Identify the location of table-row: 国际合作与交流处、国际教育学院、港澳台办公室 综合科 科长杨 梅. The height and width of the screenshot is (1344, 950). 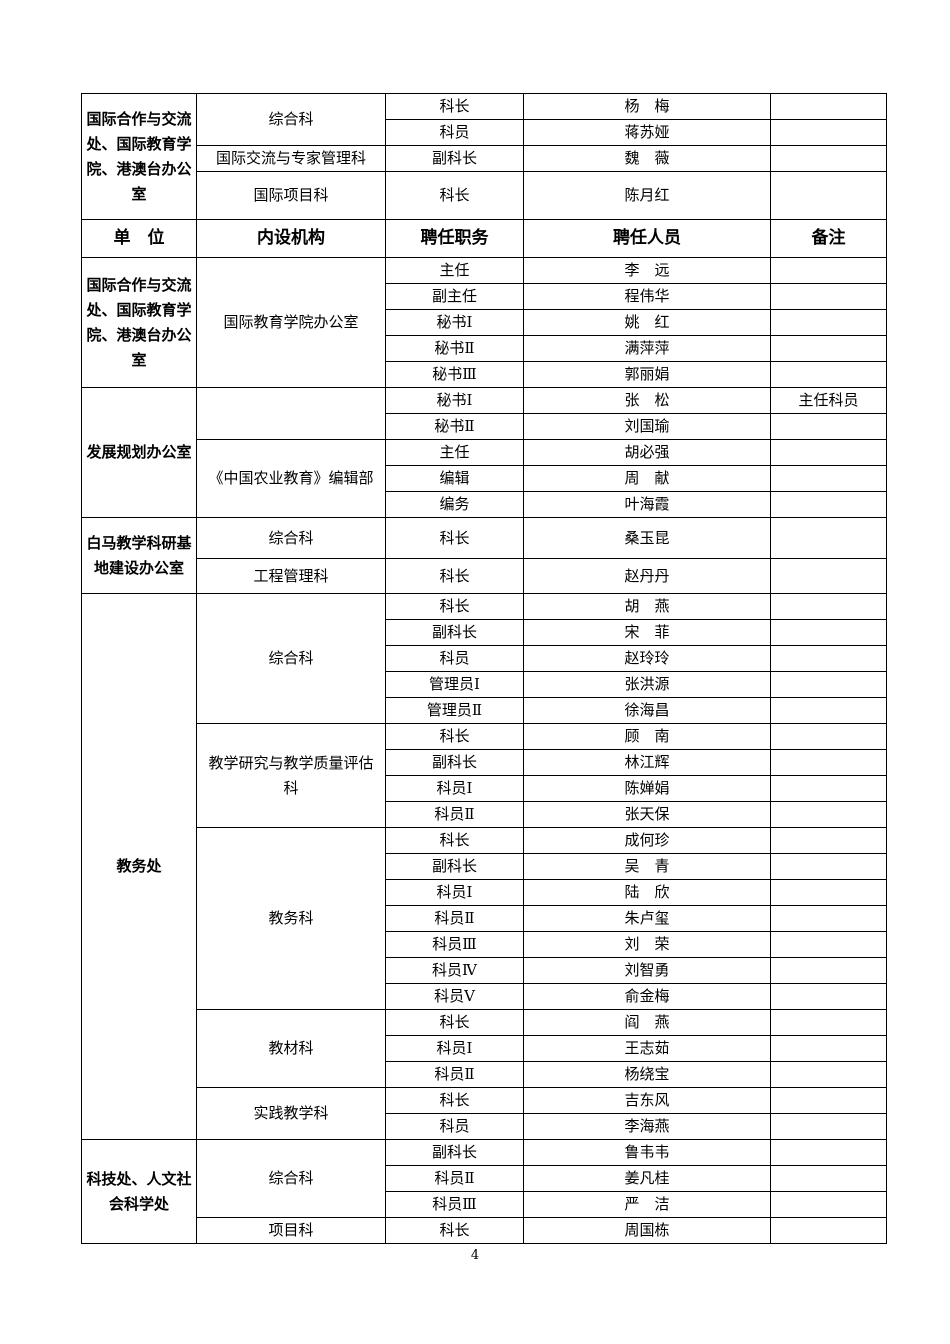
(484, 156).